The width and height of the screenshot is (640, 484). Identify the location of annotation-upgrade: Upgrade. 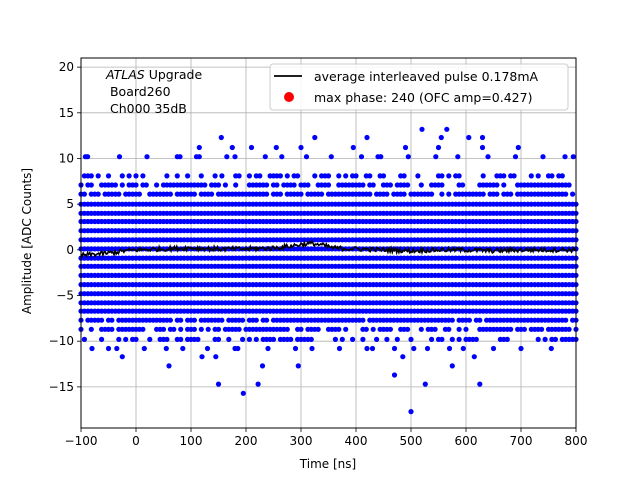
(174, 74).